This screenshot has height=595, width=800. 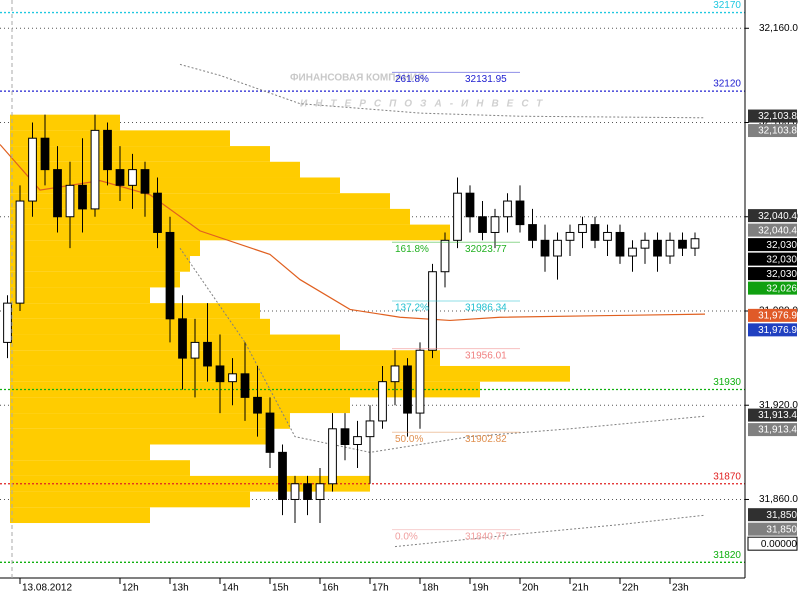 What do you see at coordinates (330, 588) in the screenshot?
I see `x-tick-label: 16h` at bounding box center [330, 588].